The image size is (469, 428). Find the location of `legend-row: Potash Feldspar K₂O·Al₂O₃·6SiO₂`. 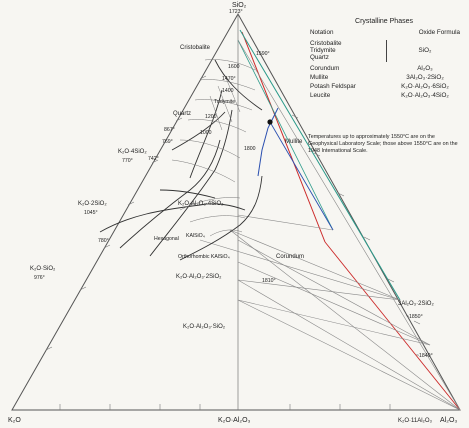

legend-row: Potash Feldspar K₂O·Al₂O₃·6SiO₂ is located at coordinates (384, 86).